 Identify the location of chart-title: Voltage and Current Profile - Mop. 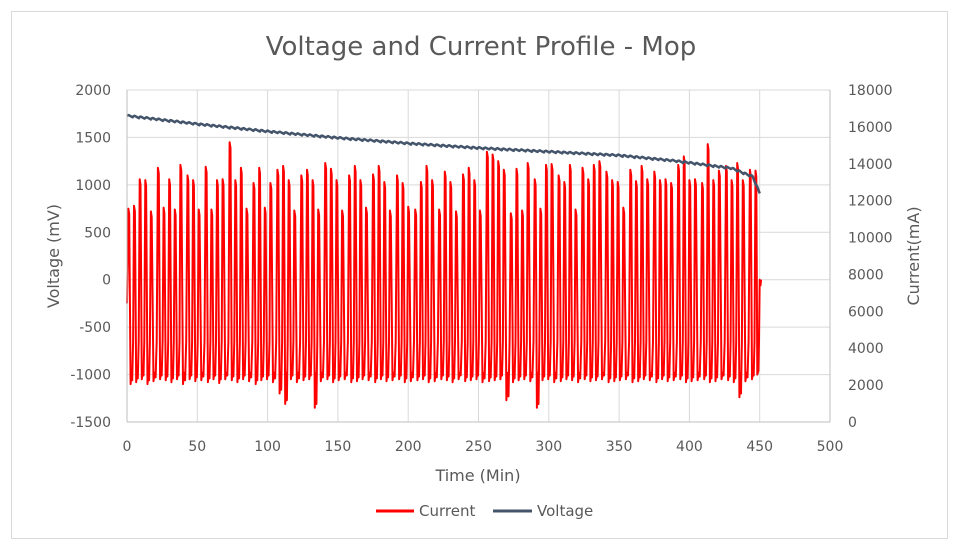
(481, 47).